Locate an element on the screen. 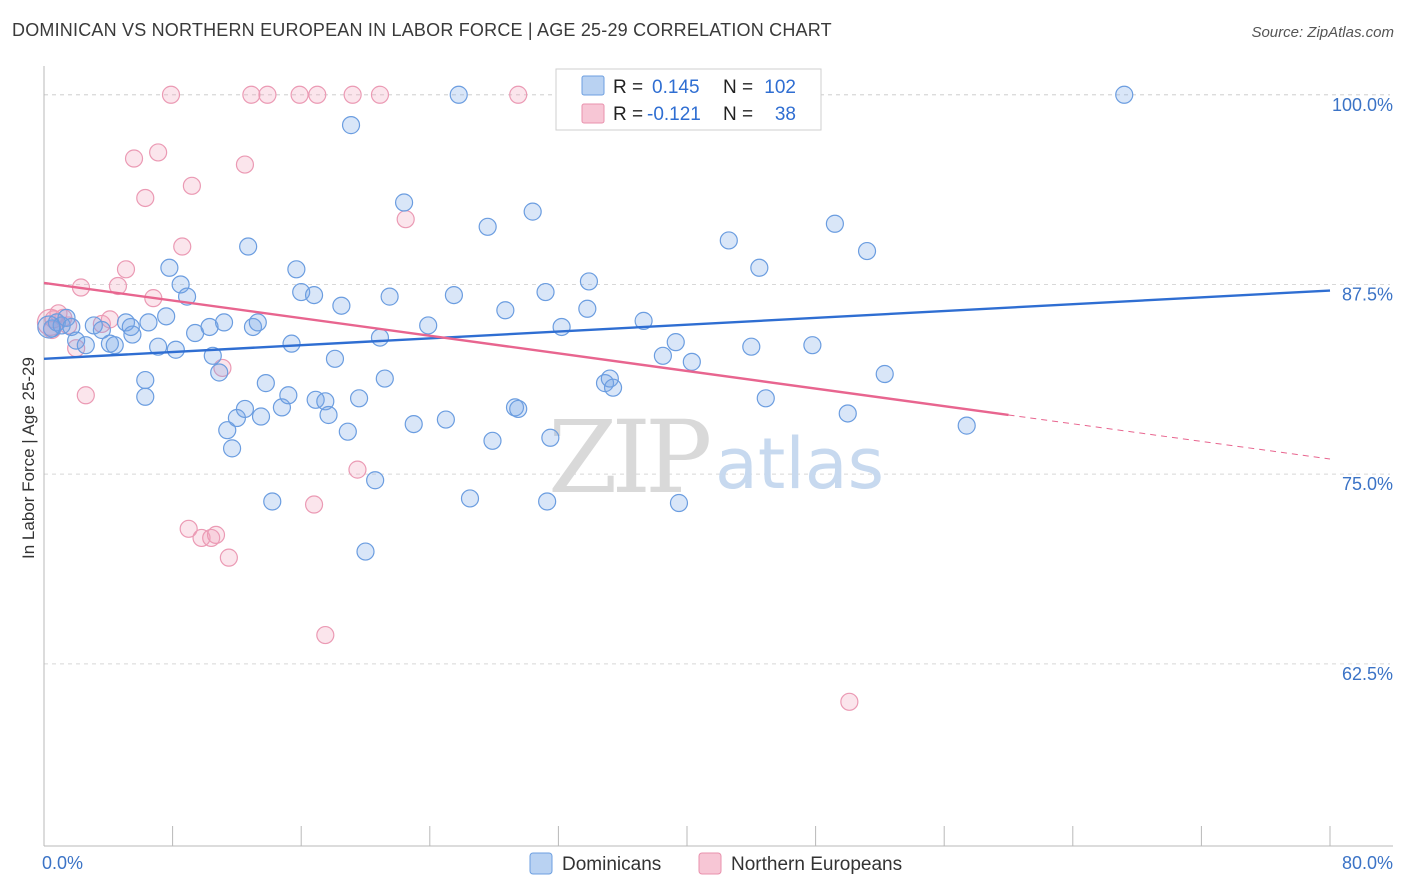  legend-n-label-1: N = is located at coordinates (738, 87).